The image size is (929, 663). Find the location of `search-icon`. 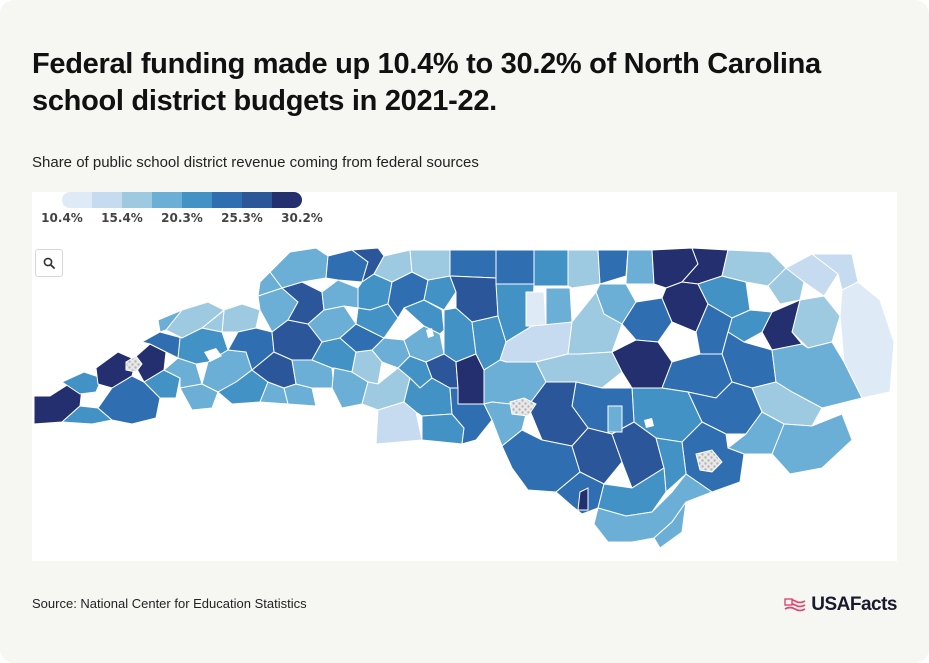

search-icon is located at coordinates (49, 263).